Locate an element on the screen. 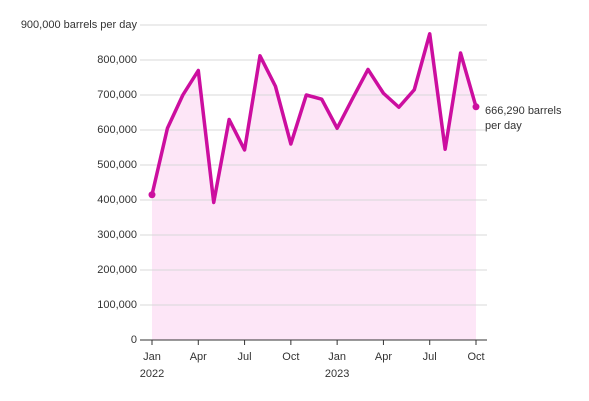  y-tick-label: 700,000 is located at coordinates (117, 95).